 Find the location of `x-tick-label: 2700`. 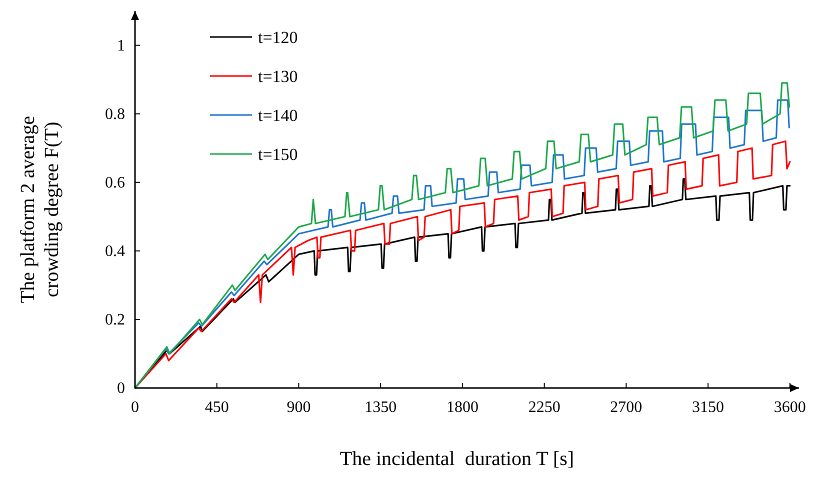

x-tick-label: 2700 is located at coordinates (626, 407).